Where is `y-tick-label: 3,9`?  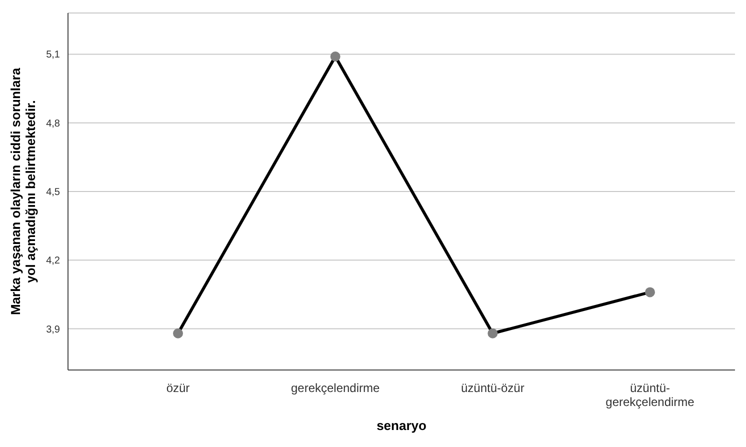
y-tick-label: 3,9 is located at coordinates (53, 330).